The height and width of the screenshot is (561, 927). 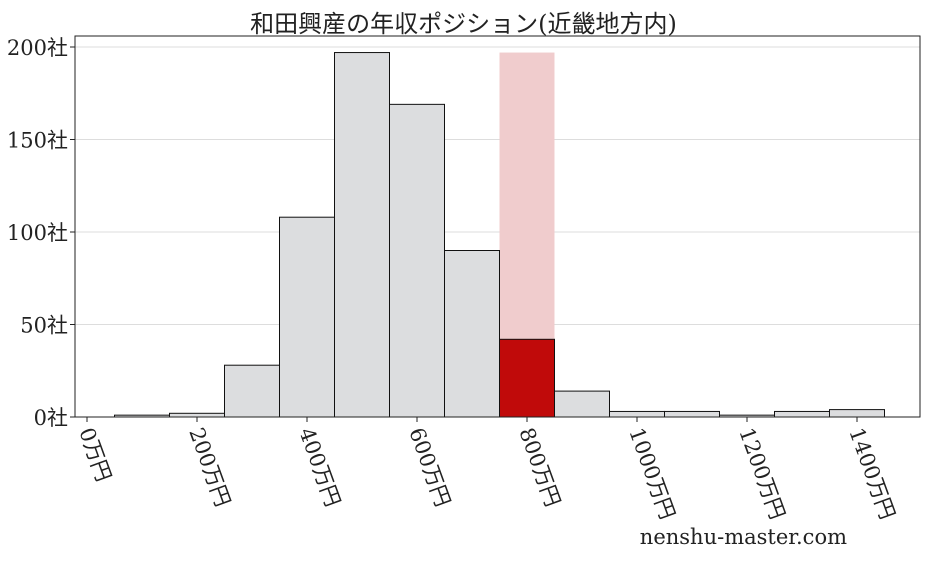 I want to click on y-tick-label: 0社, so click(x=51, y=418).